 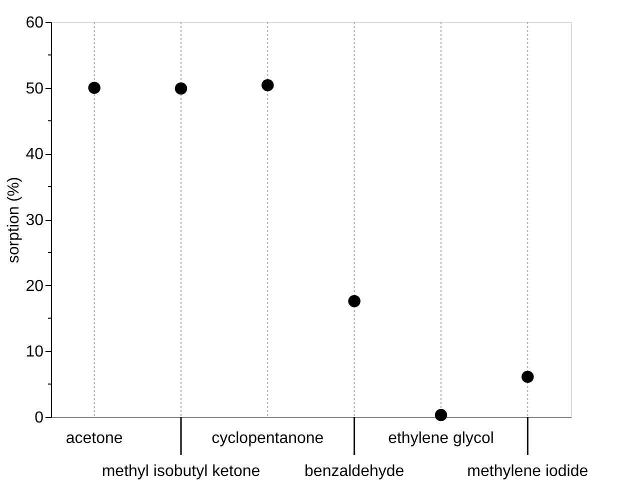 I want to click on x-tick-label: acetone, so click(x=94, y=438).